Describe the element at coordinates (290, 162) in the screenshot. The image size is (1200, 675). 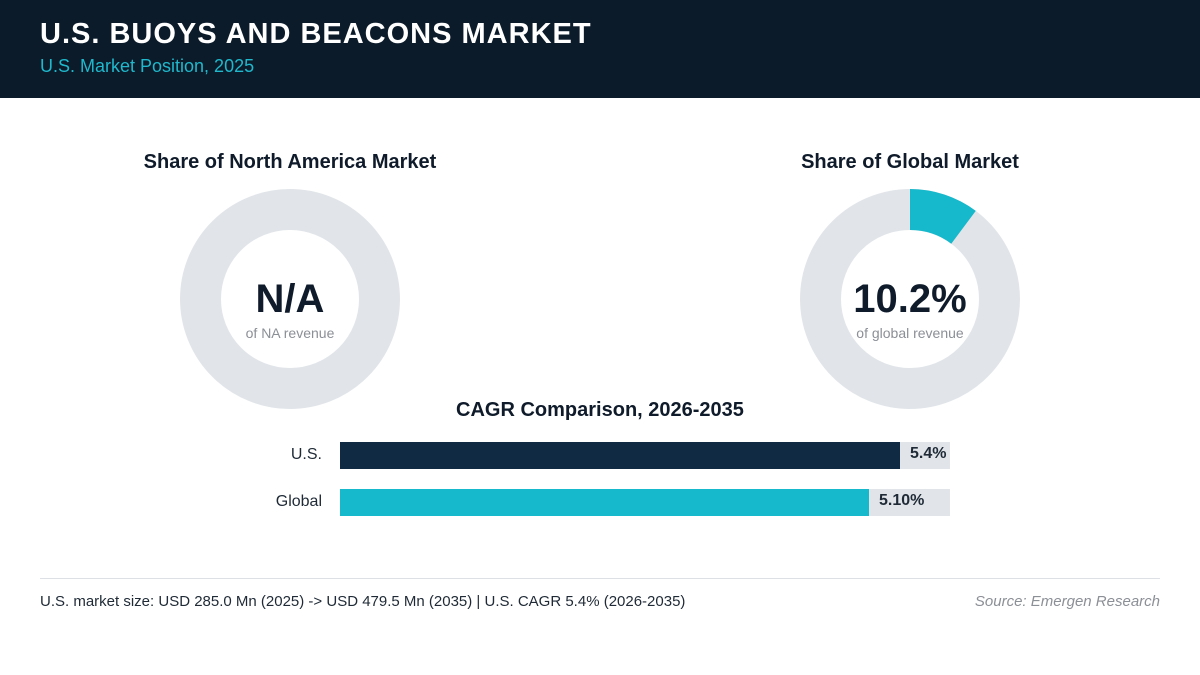
I see `na-donut-title: Share of North America Market` at that location.